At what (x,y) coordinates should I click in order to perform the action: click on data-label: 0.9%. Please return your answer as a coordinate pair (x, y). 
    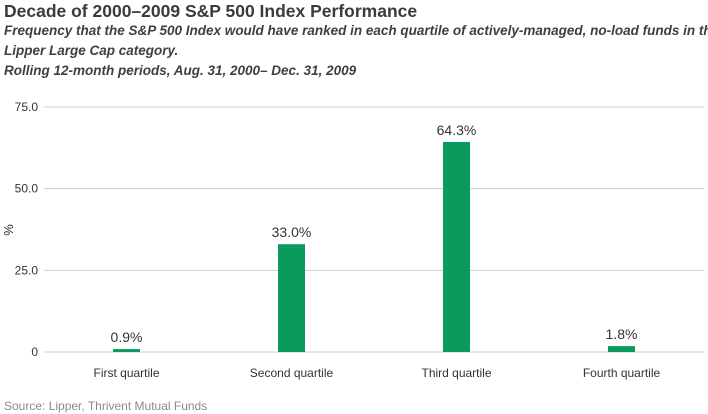
    Looking at the image, I should click on (127, 337).